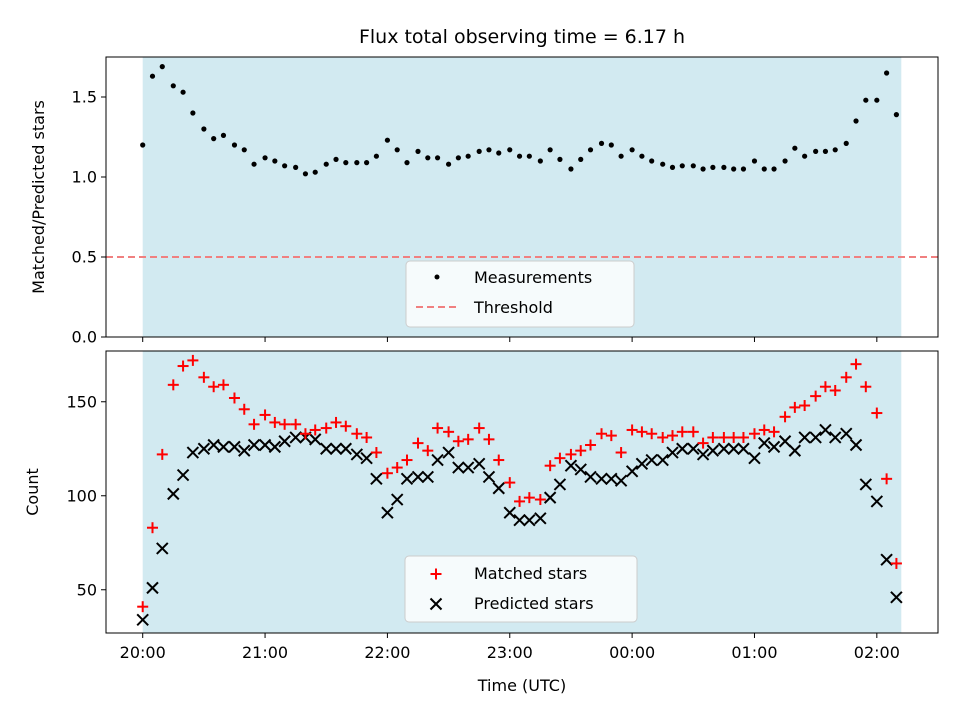  What do you see at coordinates (436, 574) in the screenshot?
I see `legend-plus` at bounding box center [436, 574].